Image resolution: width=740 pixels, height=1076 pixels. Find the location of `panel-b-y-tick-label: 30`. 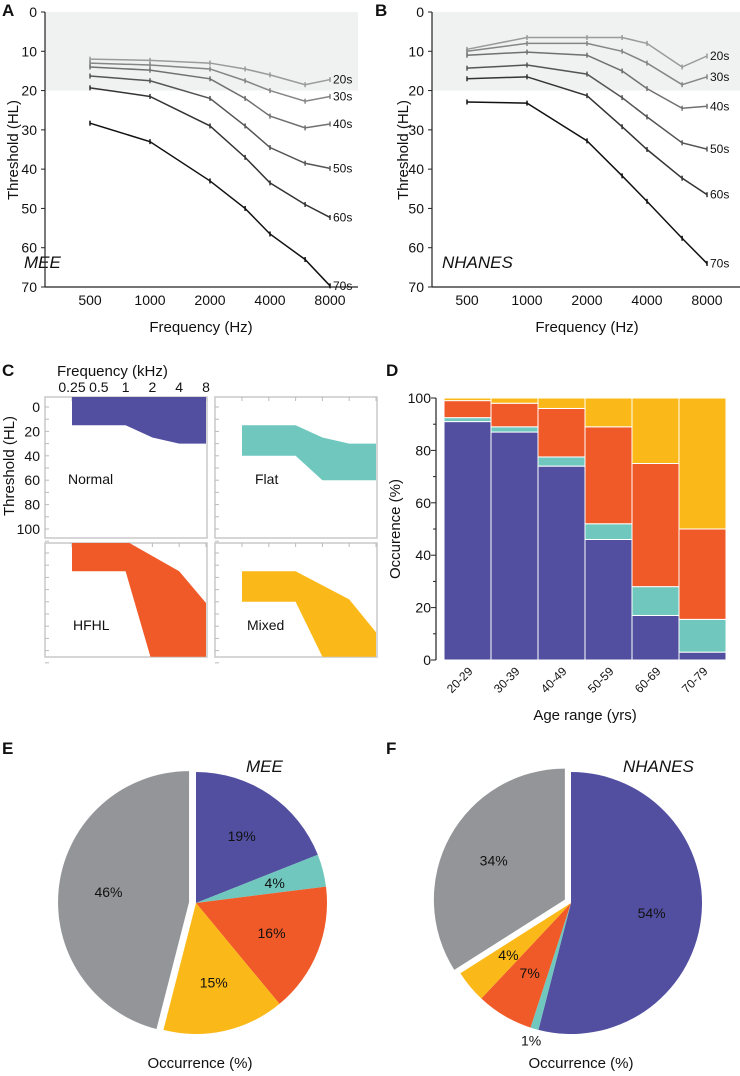

panel-b-y-tick-label: 30 is located at coordinates (416, 130).